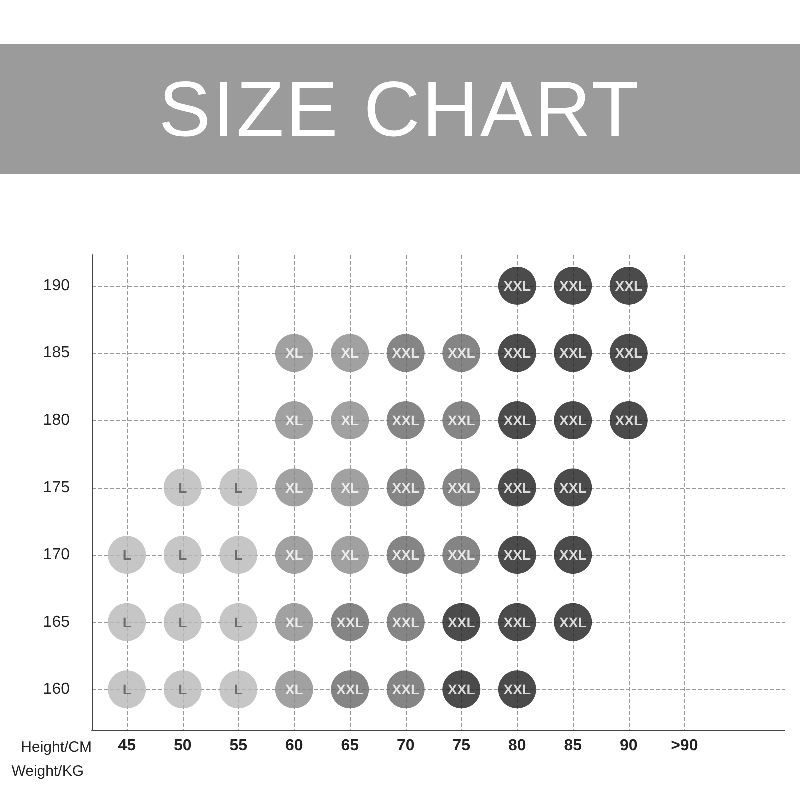 The height and width of the screenshot is (800, 800). I want to click on x-tick-label: 65, so click(350, 746).